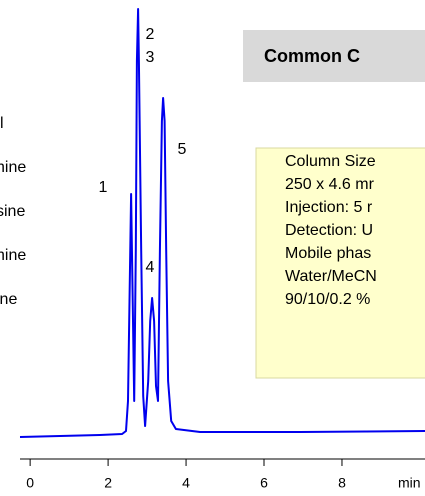  Describe the element at coordinates (264, 483) in the screenshot. I see `x-tick-label: 6` at that location.